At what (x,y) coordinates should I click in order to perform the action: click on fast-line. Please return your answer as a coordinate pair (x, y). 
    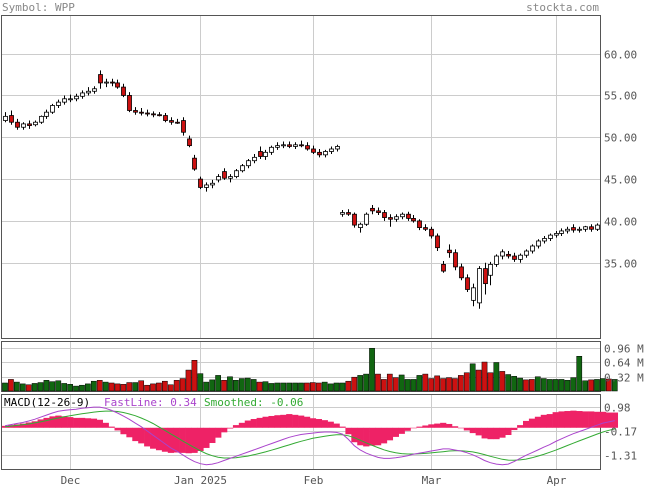
    Looking at the image, I should click on (309, 436).